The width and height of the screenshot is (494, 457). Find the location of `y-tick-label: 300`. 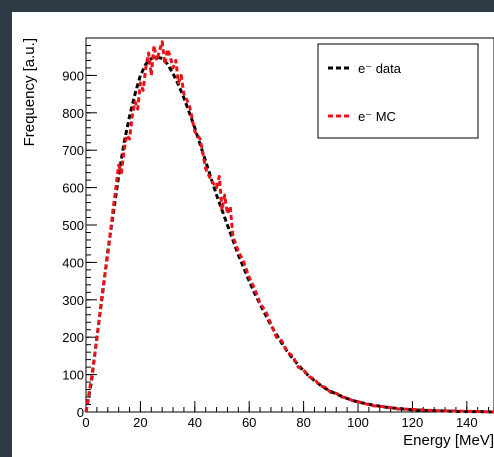

y-tick-label: 300 is located at coordinates (73, 300).